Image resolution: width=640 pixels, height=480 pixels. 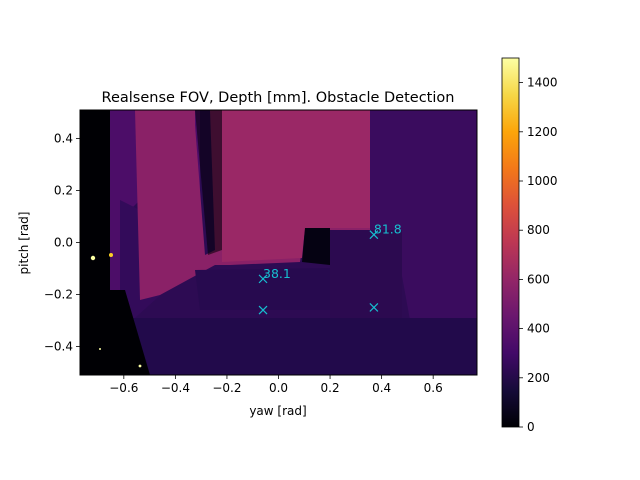 I want to click on y-tick-label: −0.2, so click(x=58, y=294).